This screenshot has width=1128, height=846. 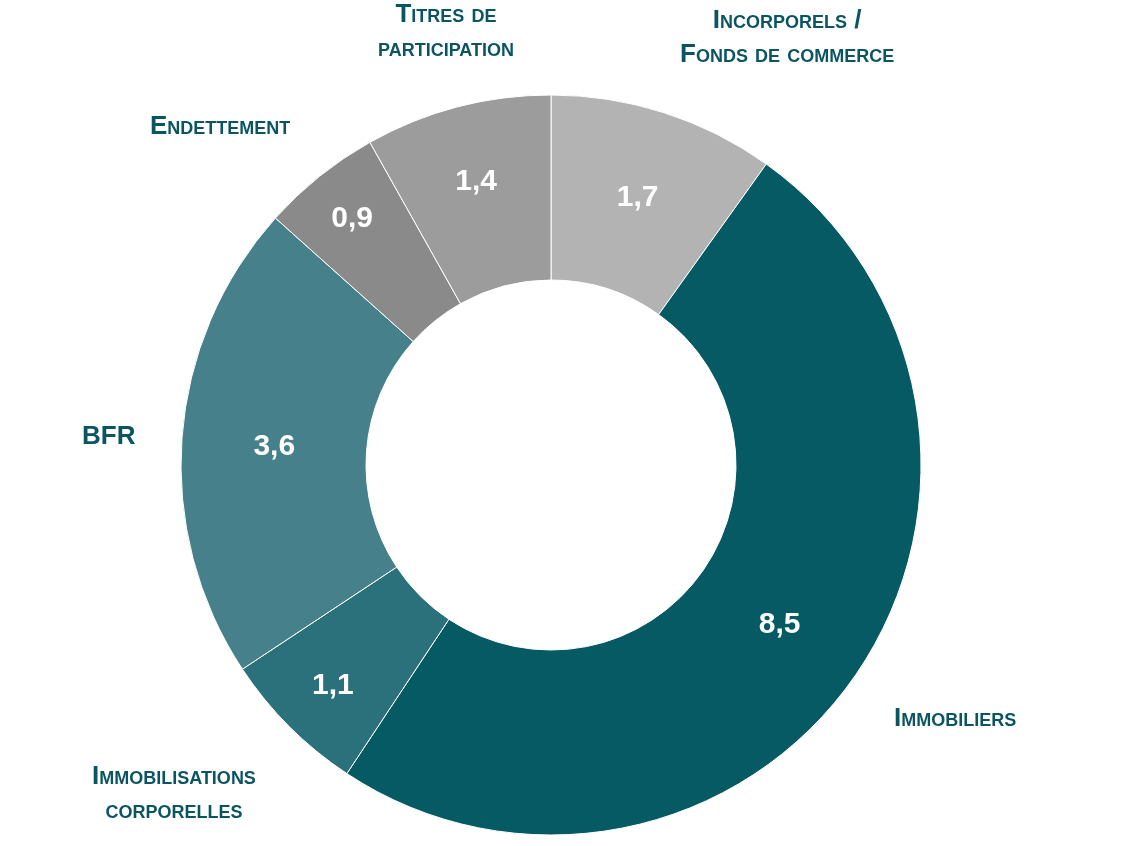 What do you see at coordinates (352, 217) in the screenshot?
I see `data-label: 0,9` at bounding box center [352, 217].